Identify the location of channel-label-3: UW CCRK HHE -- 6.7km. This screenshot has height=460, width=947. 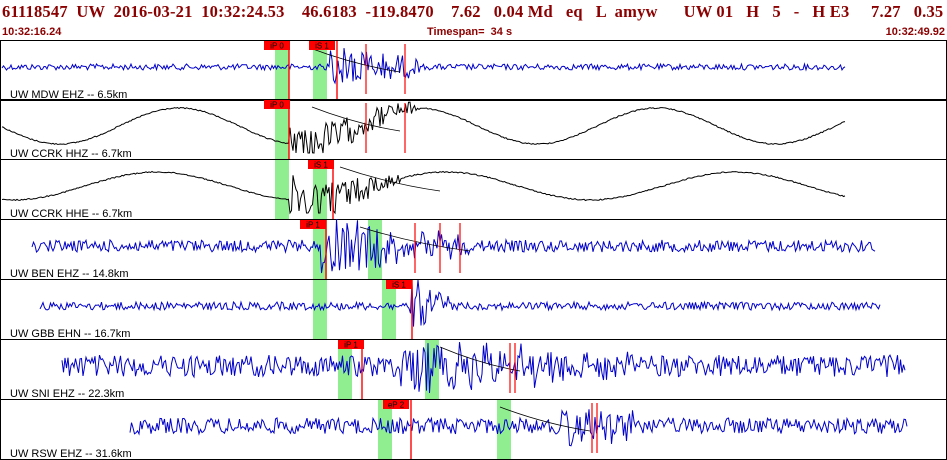
(71, 214).